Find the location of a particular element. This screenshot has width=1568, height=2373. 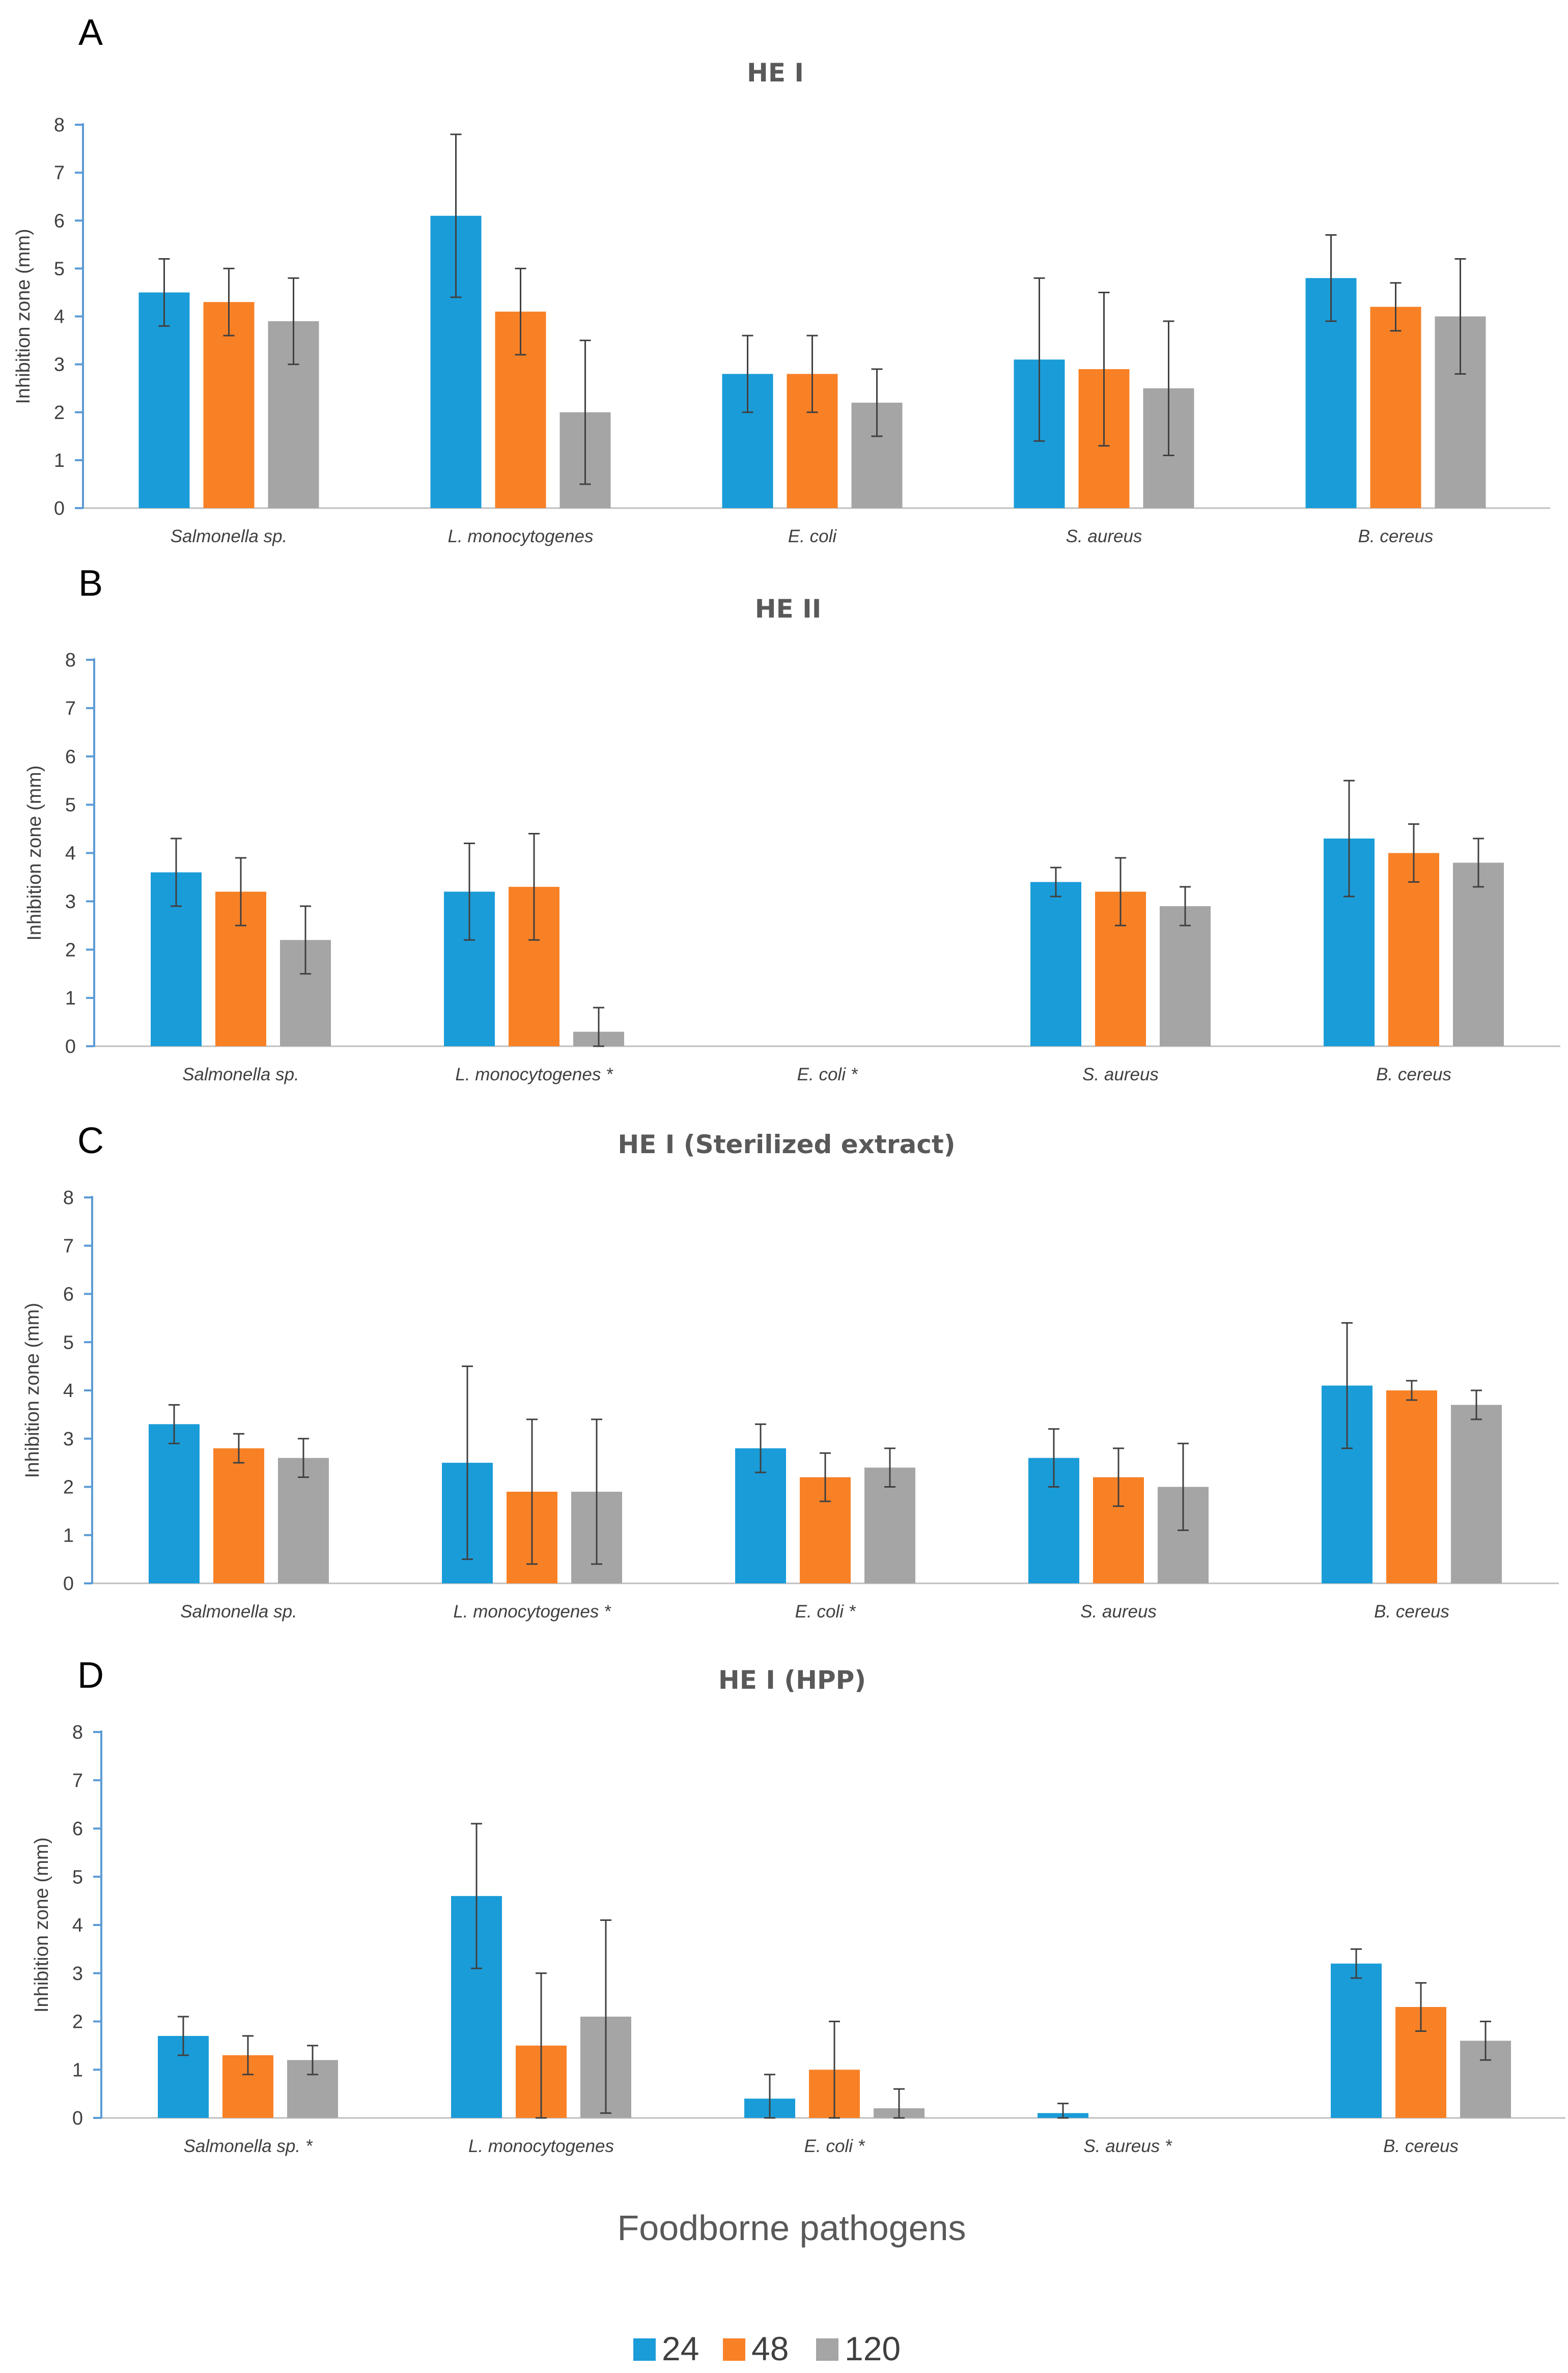

legend-label-24: 24 is located at coordinates (680, 2348).